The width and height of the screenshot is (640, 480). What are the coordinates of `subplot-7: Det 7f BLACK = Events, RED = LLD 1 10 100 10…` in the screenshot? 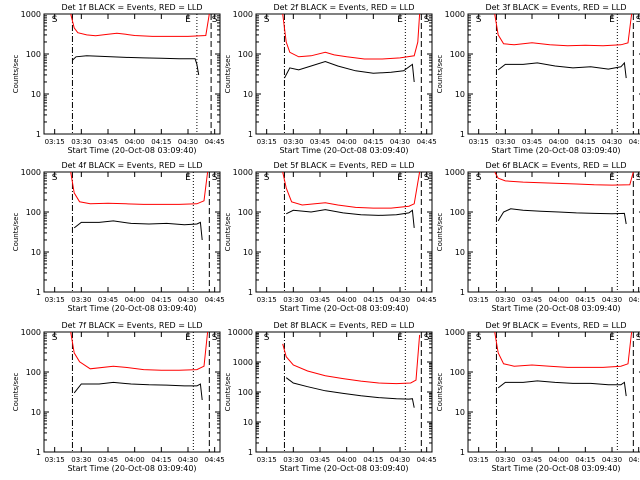 It's located at (118, 397).